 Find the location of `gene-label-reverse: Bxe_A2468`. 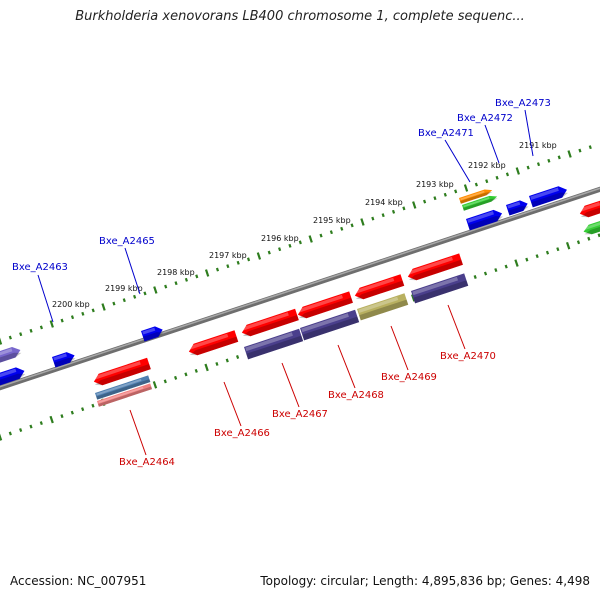

gene-label-reverse: Bxe_A2468 is located at coordinates (356, 395).